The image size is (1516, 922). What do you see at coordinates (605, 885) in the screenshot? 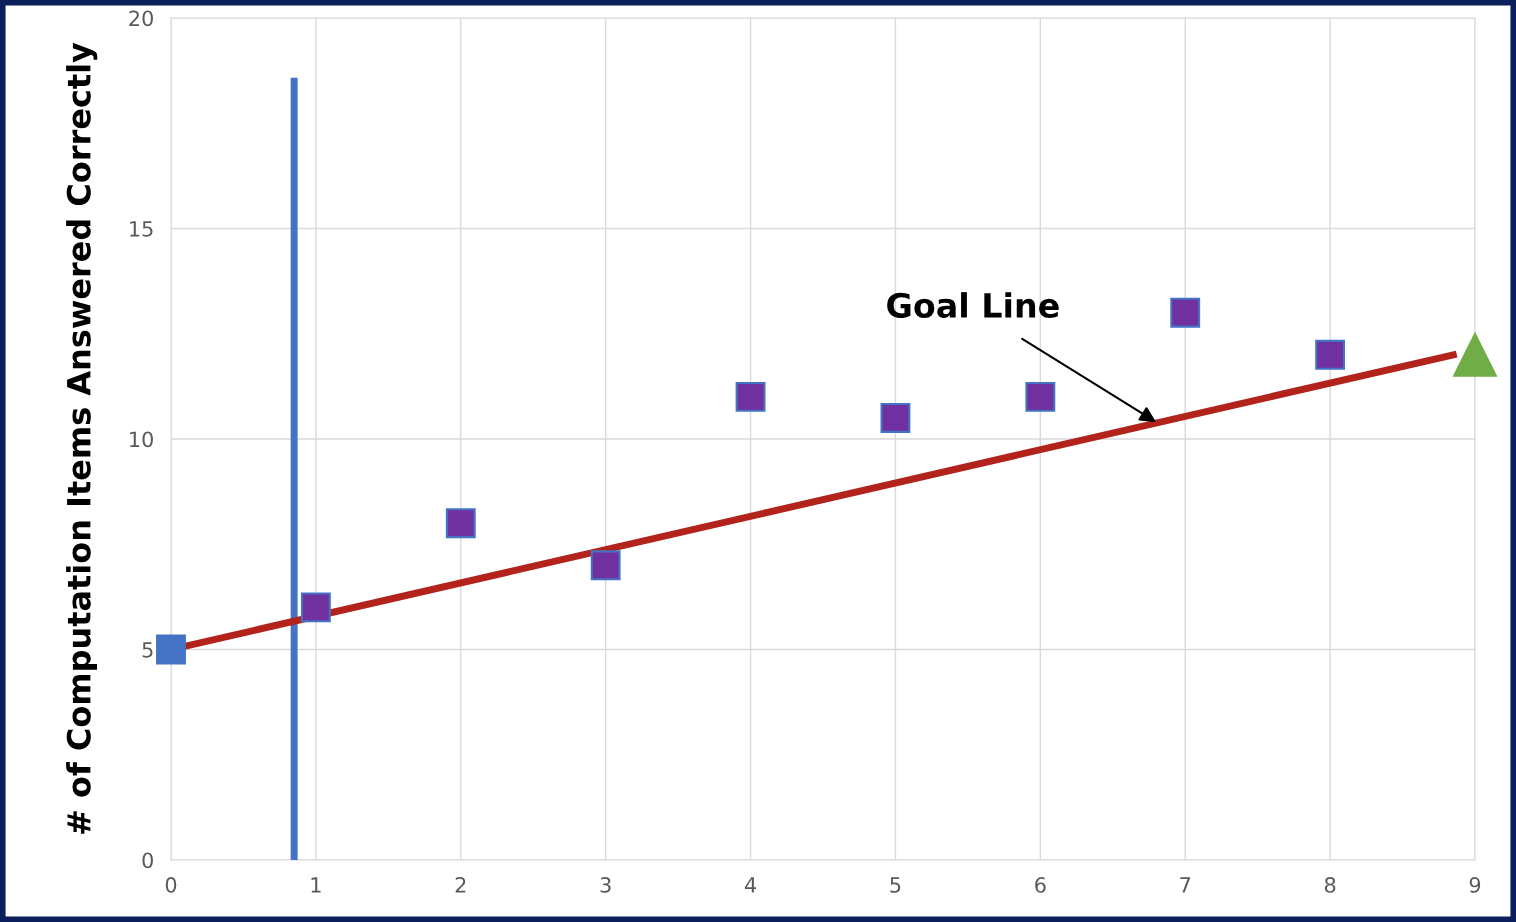
I see `x-tick-label: 3` at bounding box center [605, 885].